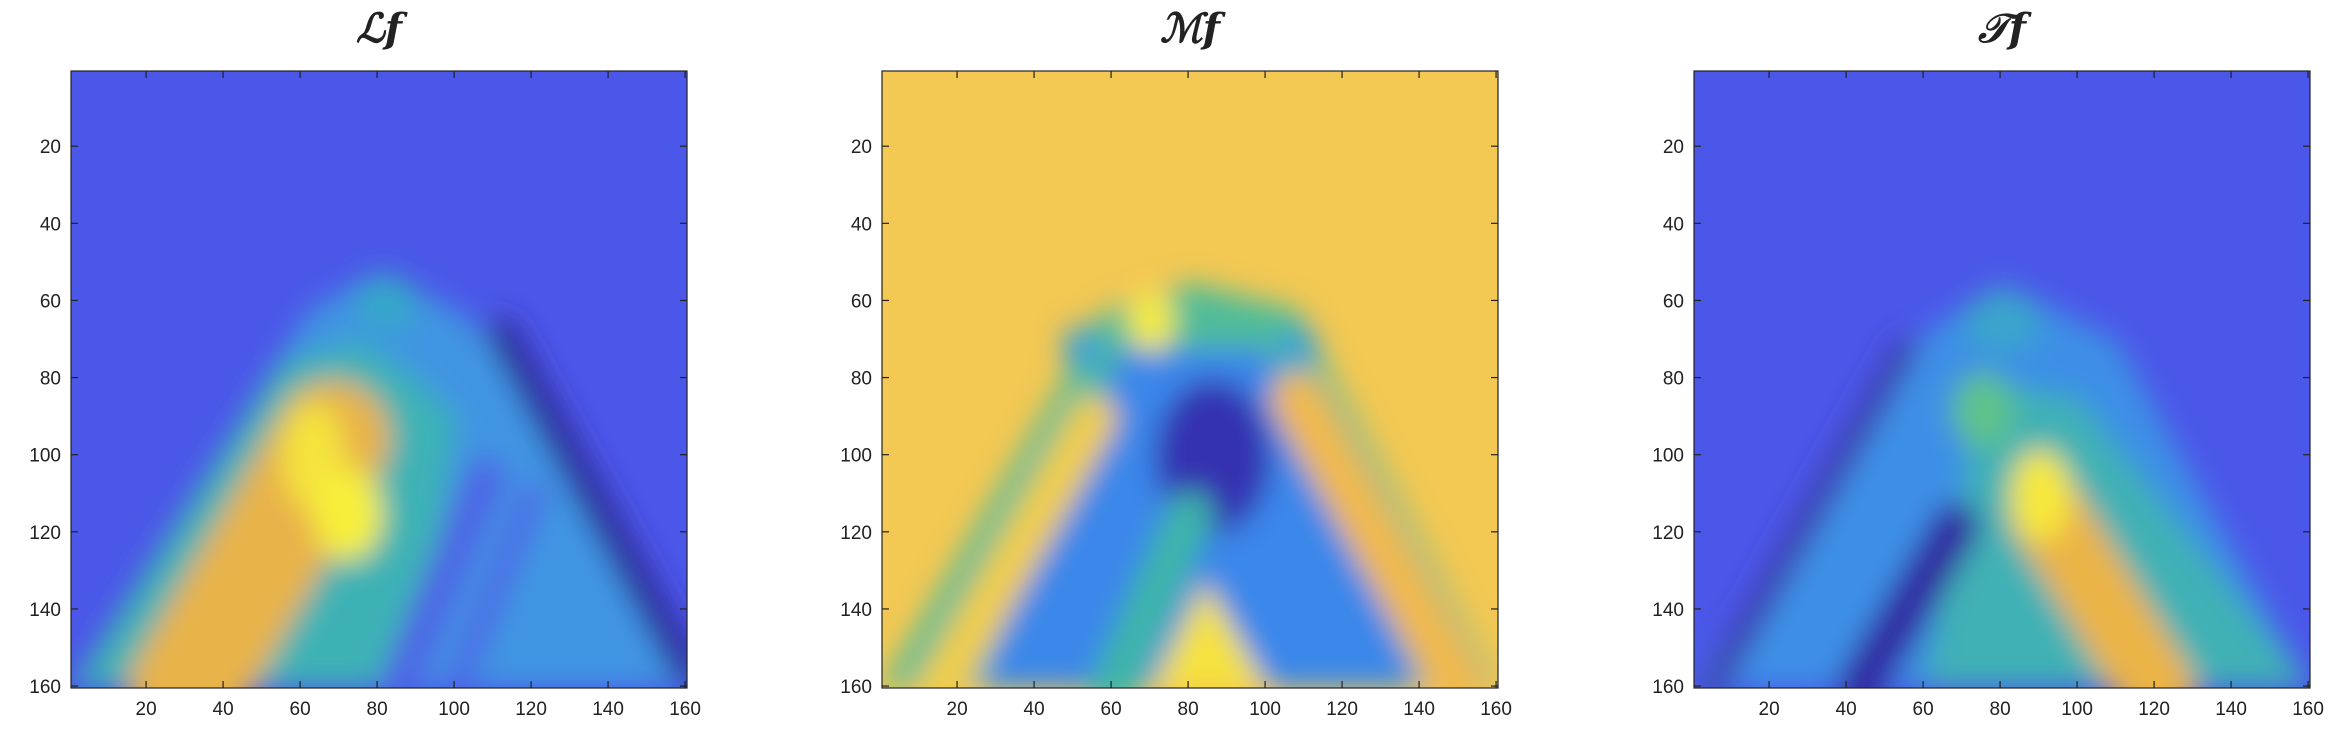 This screenshot has height=748, width=2348. What do you see at coordinates (1193, 28) in the screenshot?
I see `chart-title: ℳf` at bounding box center [1193, 28].